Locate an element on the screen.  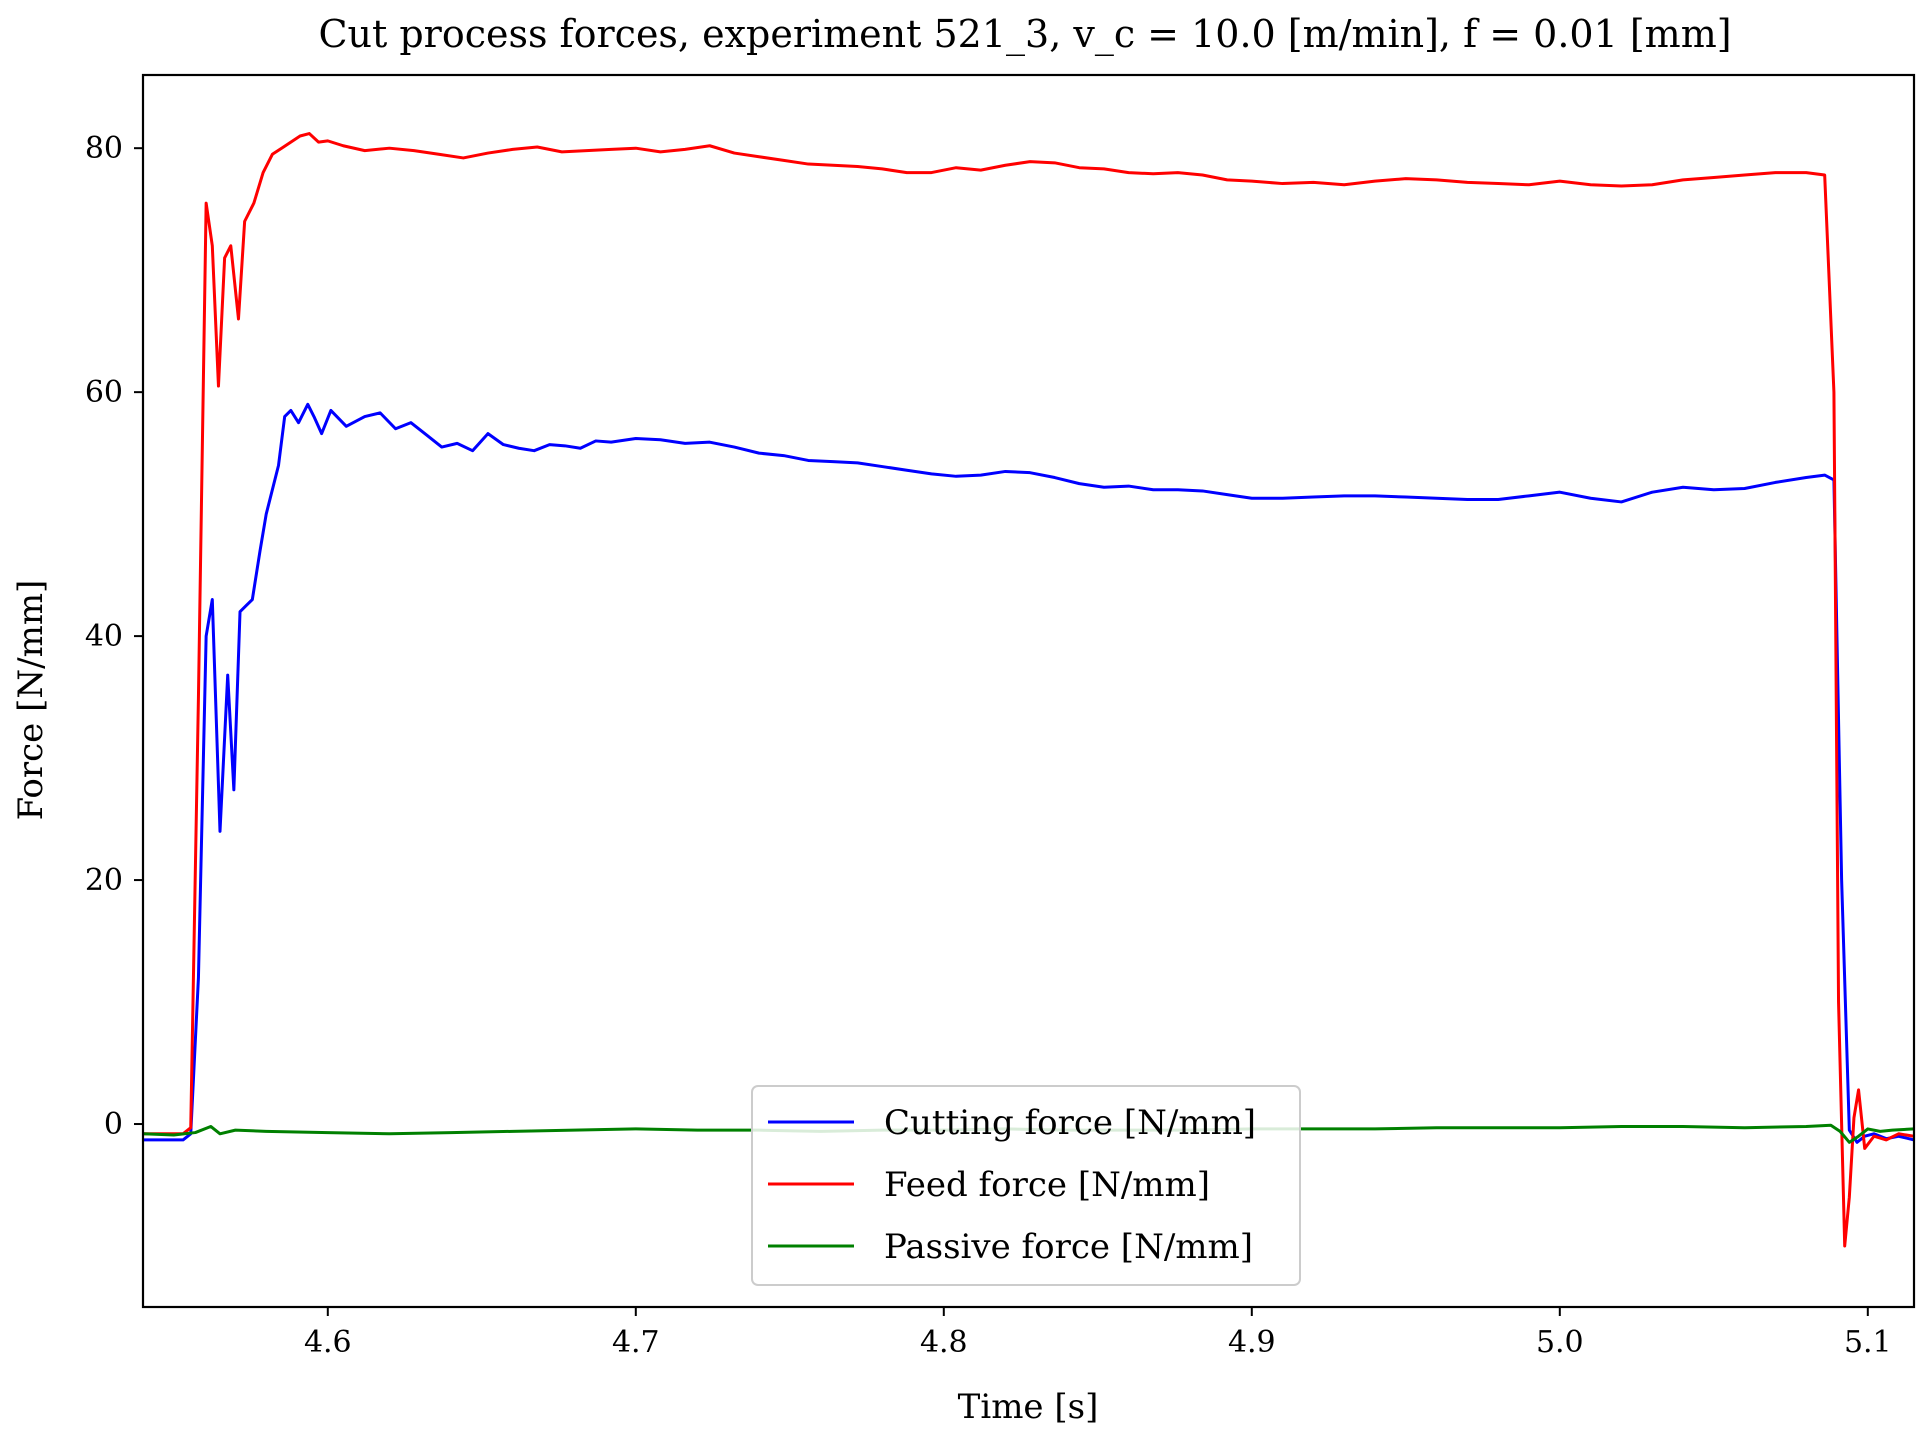
y-axis: 0 20 40 60 80 is located at coordinates (114, 636).